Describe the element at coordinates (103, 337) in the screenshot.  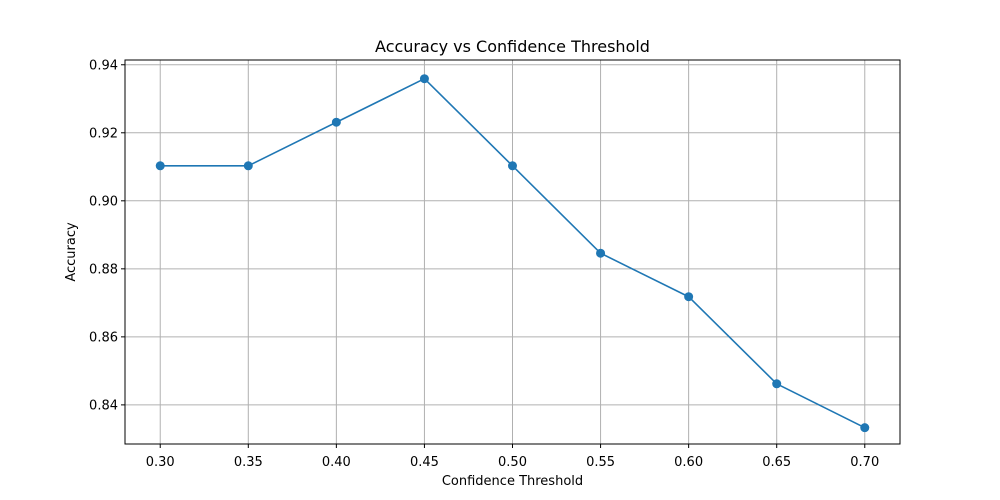
I see `y-tick-label: 0.86` at that location.